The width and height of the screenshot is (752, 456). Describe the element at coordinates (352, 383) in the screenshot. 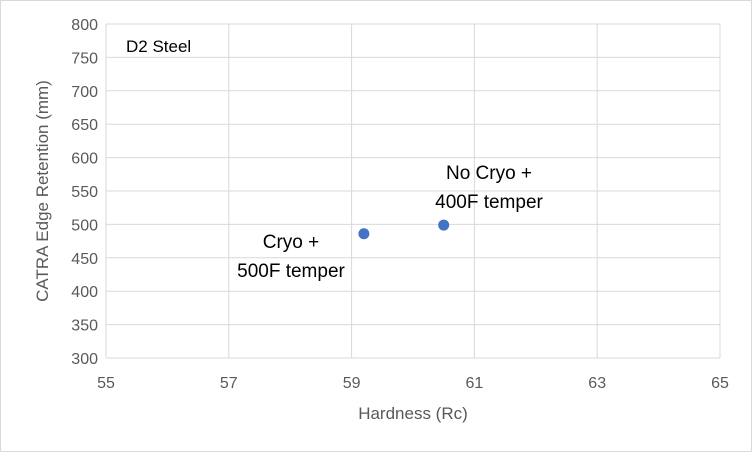

I see `x-tick-label: 59` at that location.